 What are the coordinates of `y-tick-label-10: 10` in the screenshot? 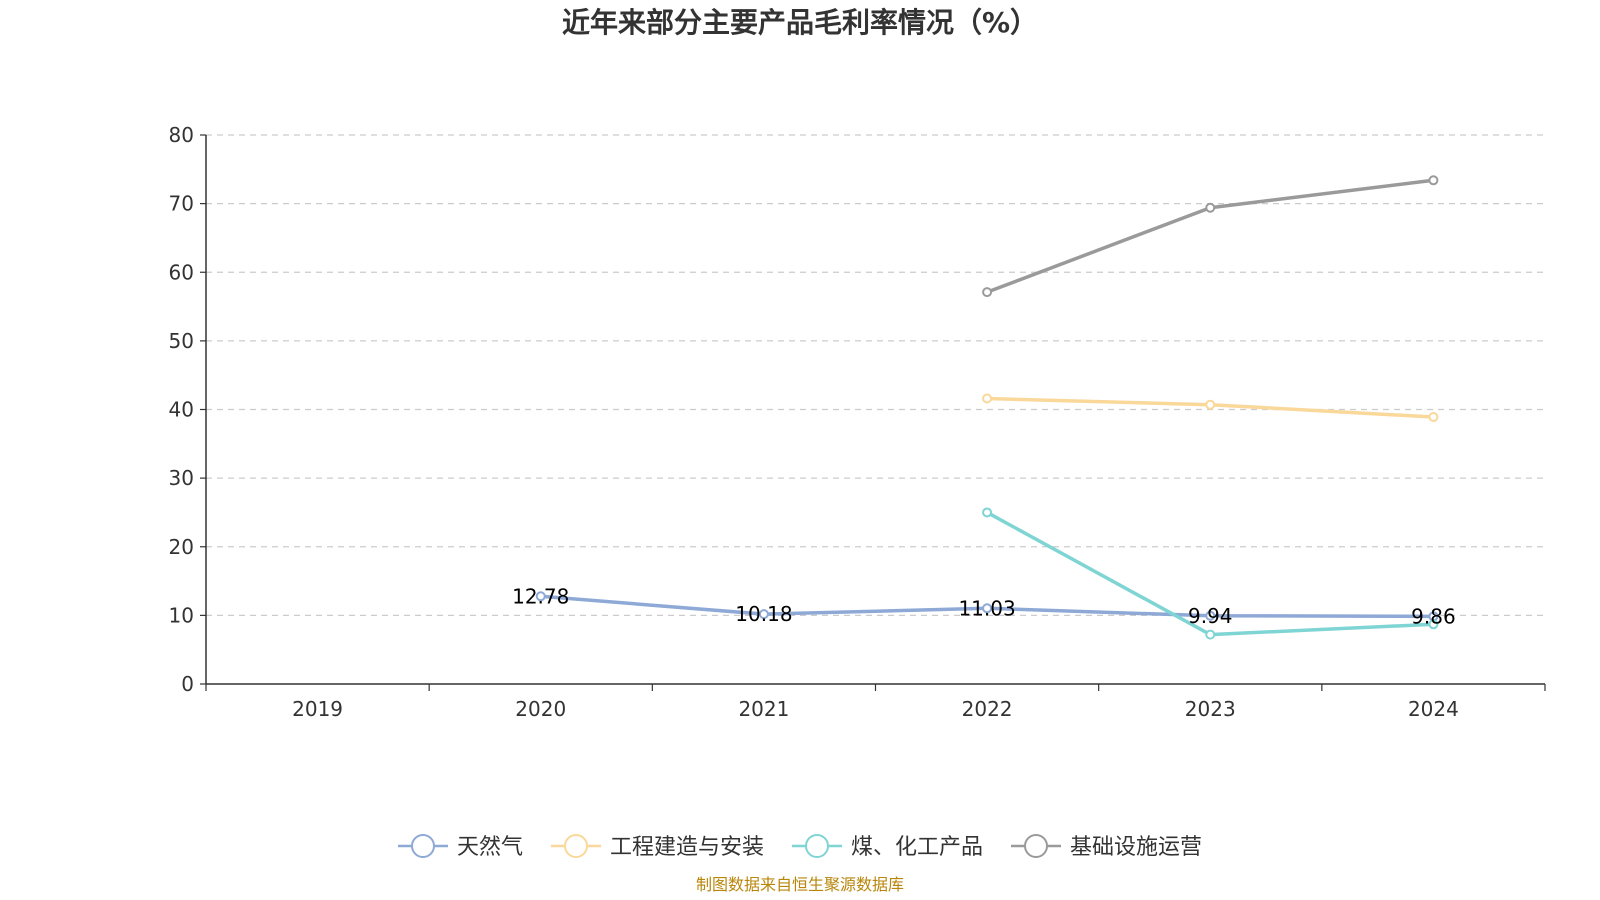 It's located at (181, 615).